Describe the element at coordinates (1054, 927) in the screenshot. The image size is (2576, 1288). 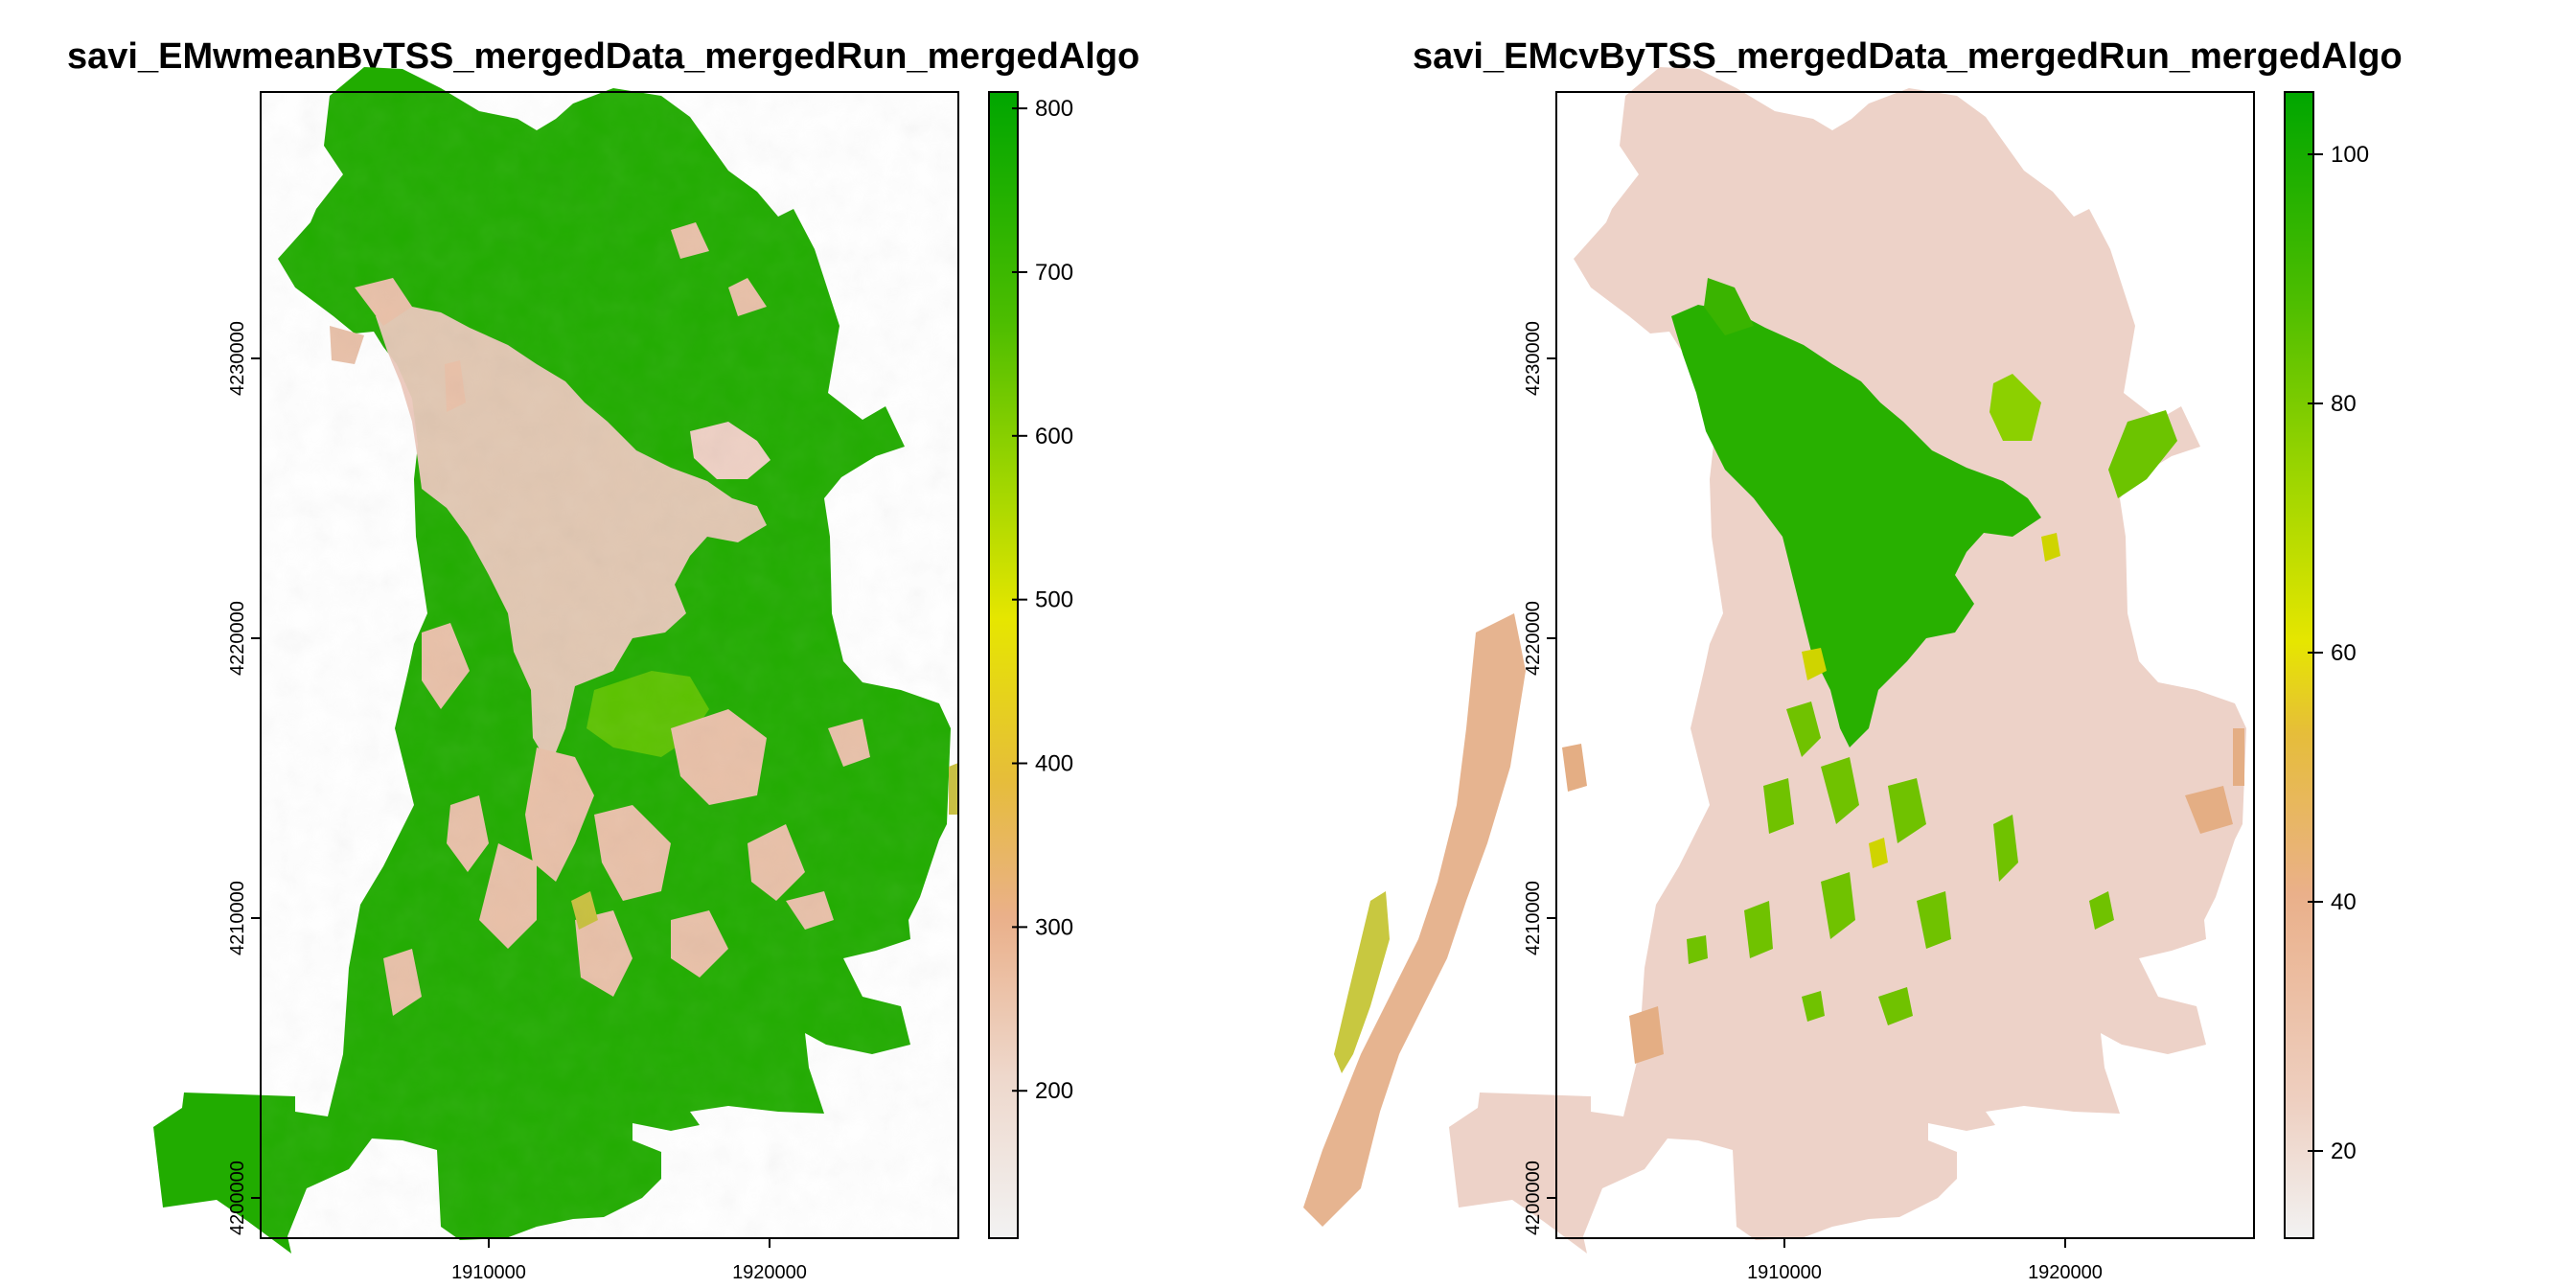
I see `legend-tick-label: 300` at that location.